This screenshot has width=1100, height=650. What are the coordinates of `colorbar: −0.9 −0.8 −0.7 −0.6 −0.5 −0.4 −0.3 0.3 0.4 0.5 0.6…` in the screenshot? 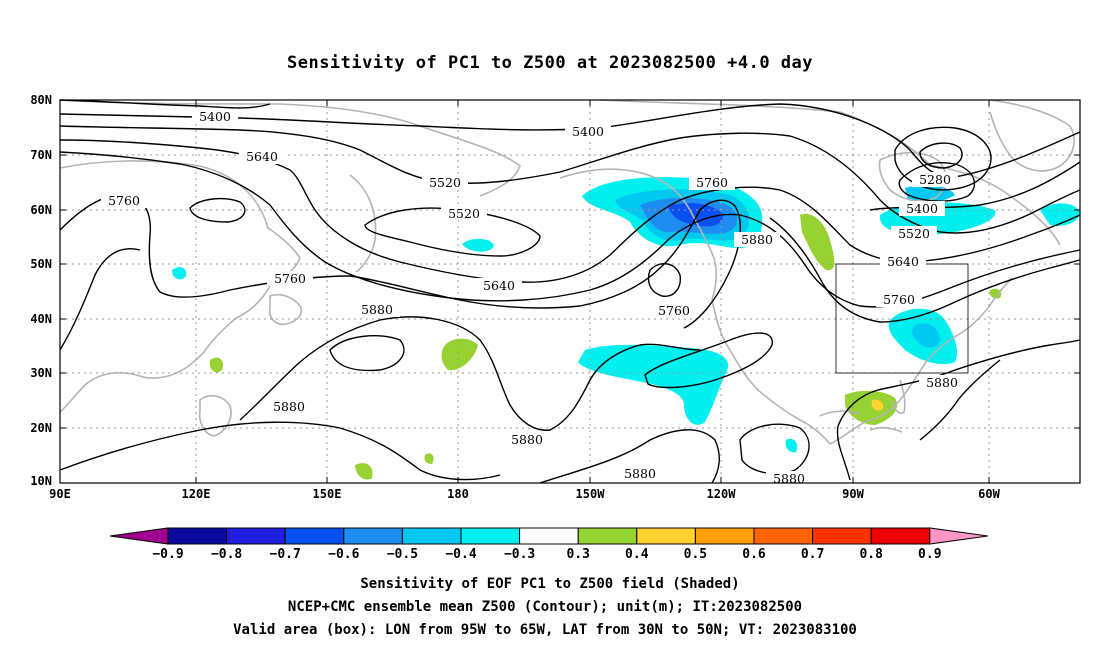 It's located at (548, 544).